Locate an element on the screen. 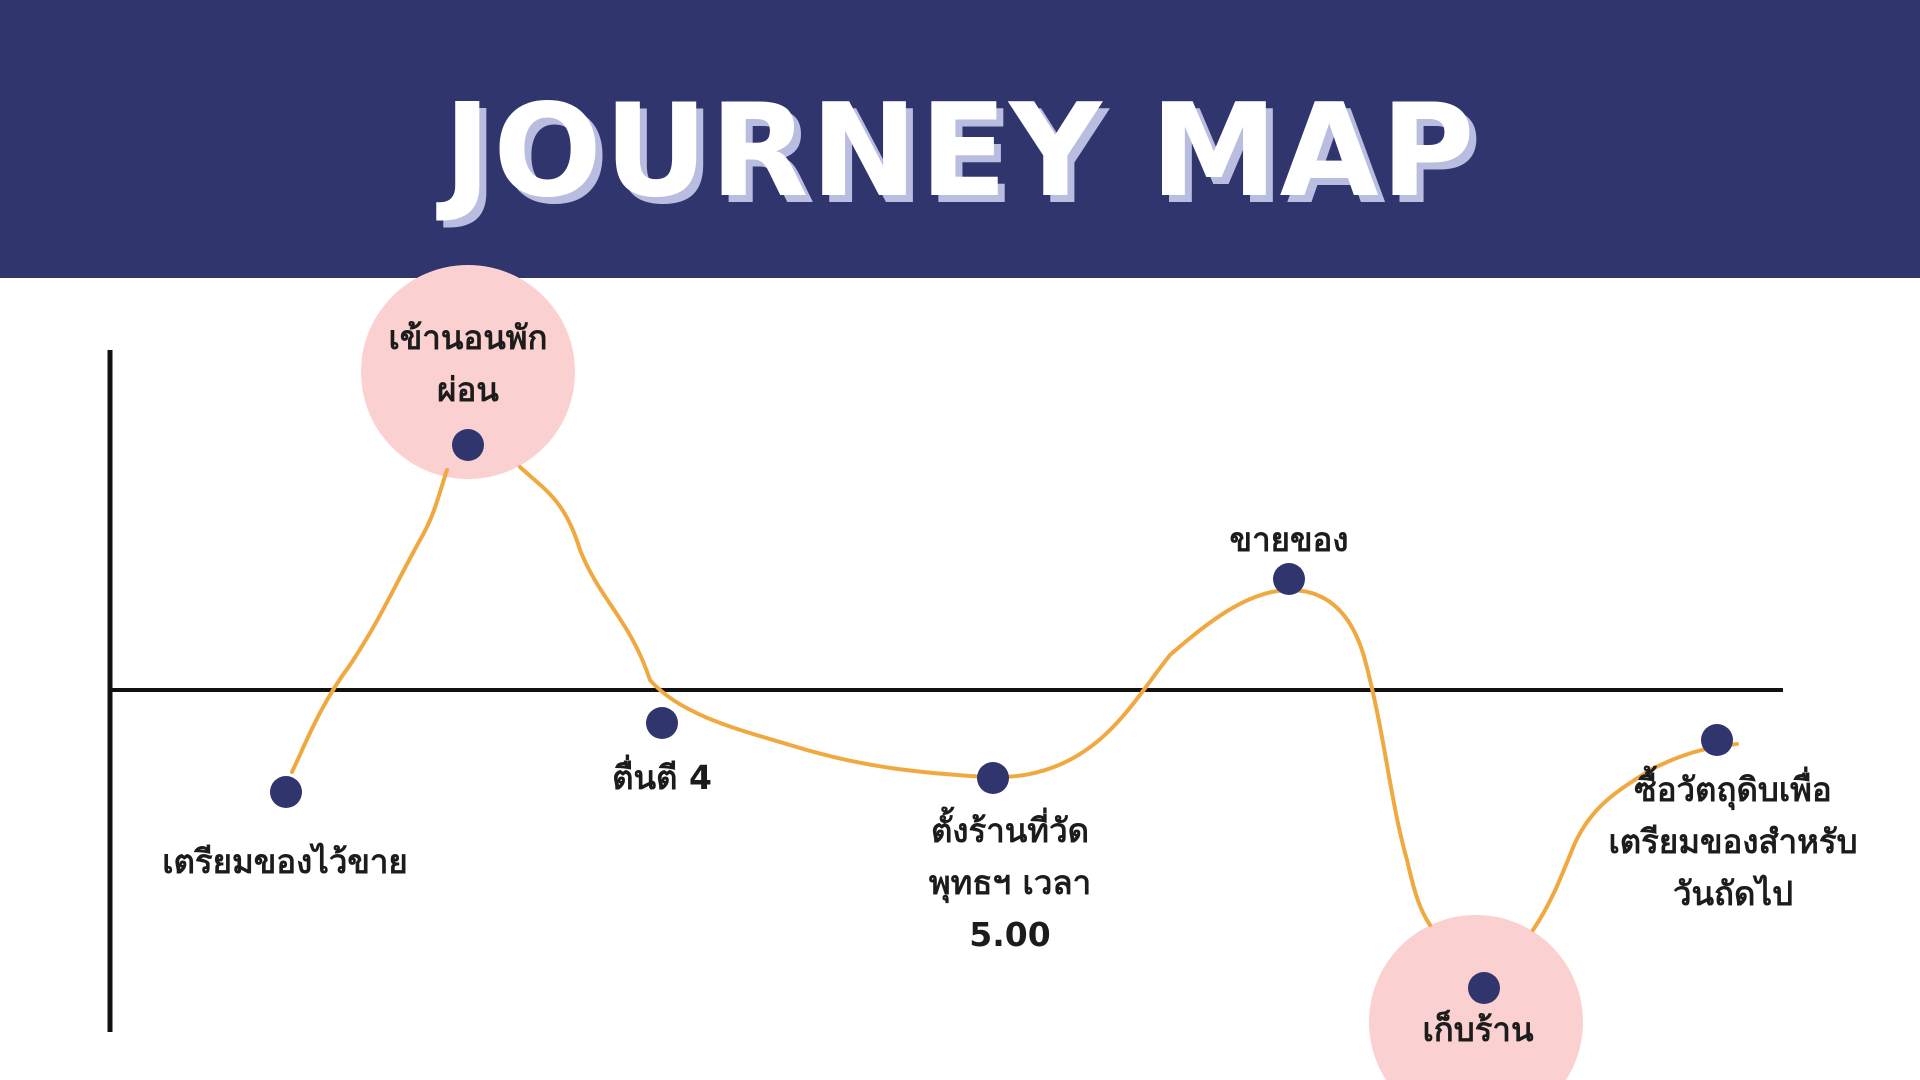 This screenshot has height=1080, width=1920. step-node-close is located at coordinates (1484, 988).